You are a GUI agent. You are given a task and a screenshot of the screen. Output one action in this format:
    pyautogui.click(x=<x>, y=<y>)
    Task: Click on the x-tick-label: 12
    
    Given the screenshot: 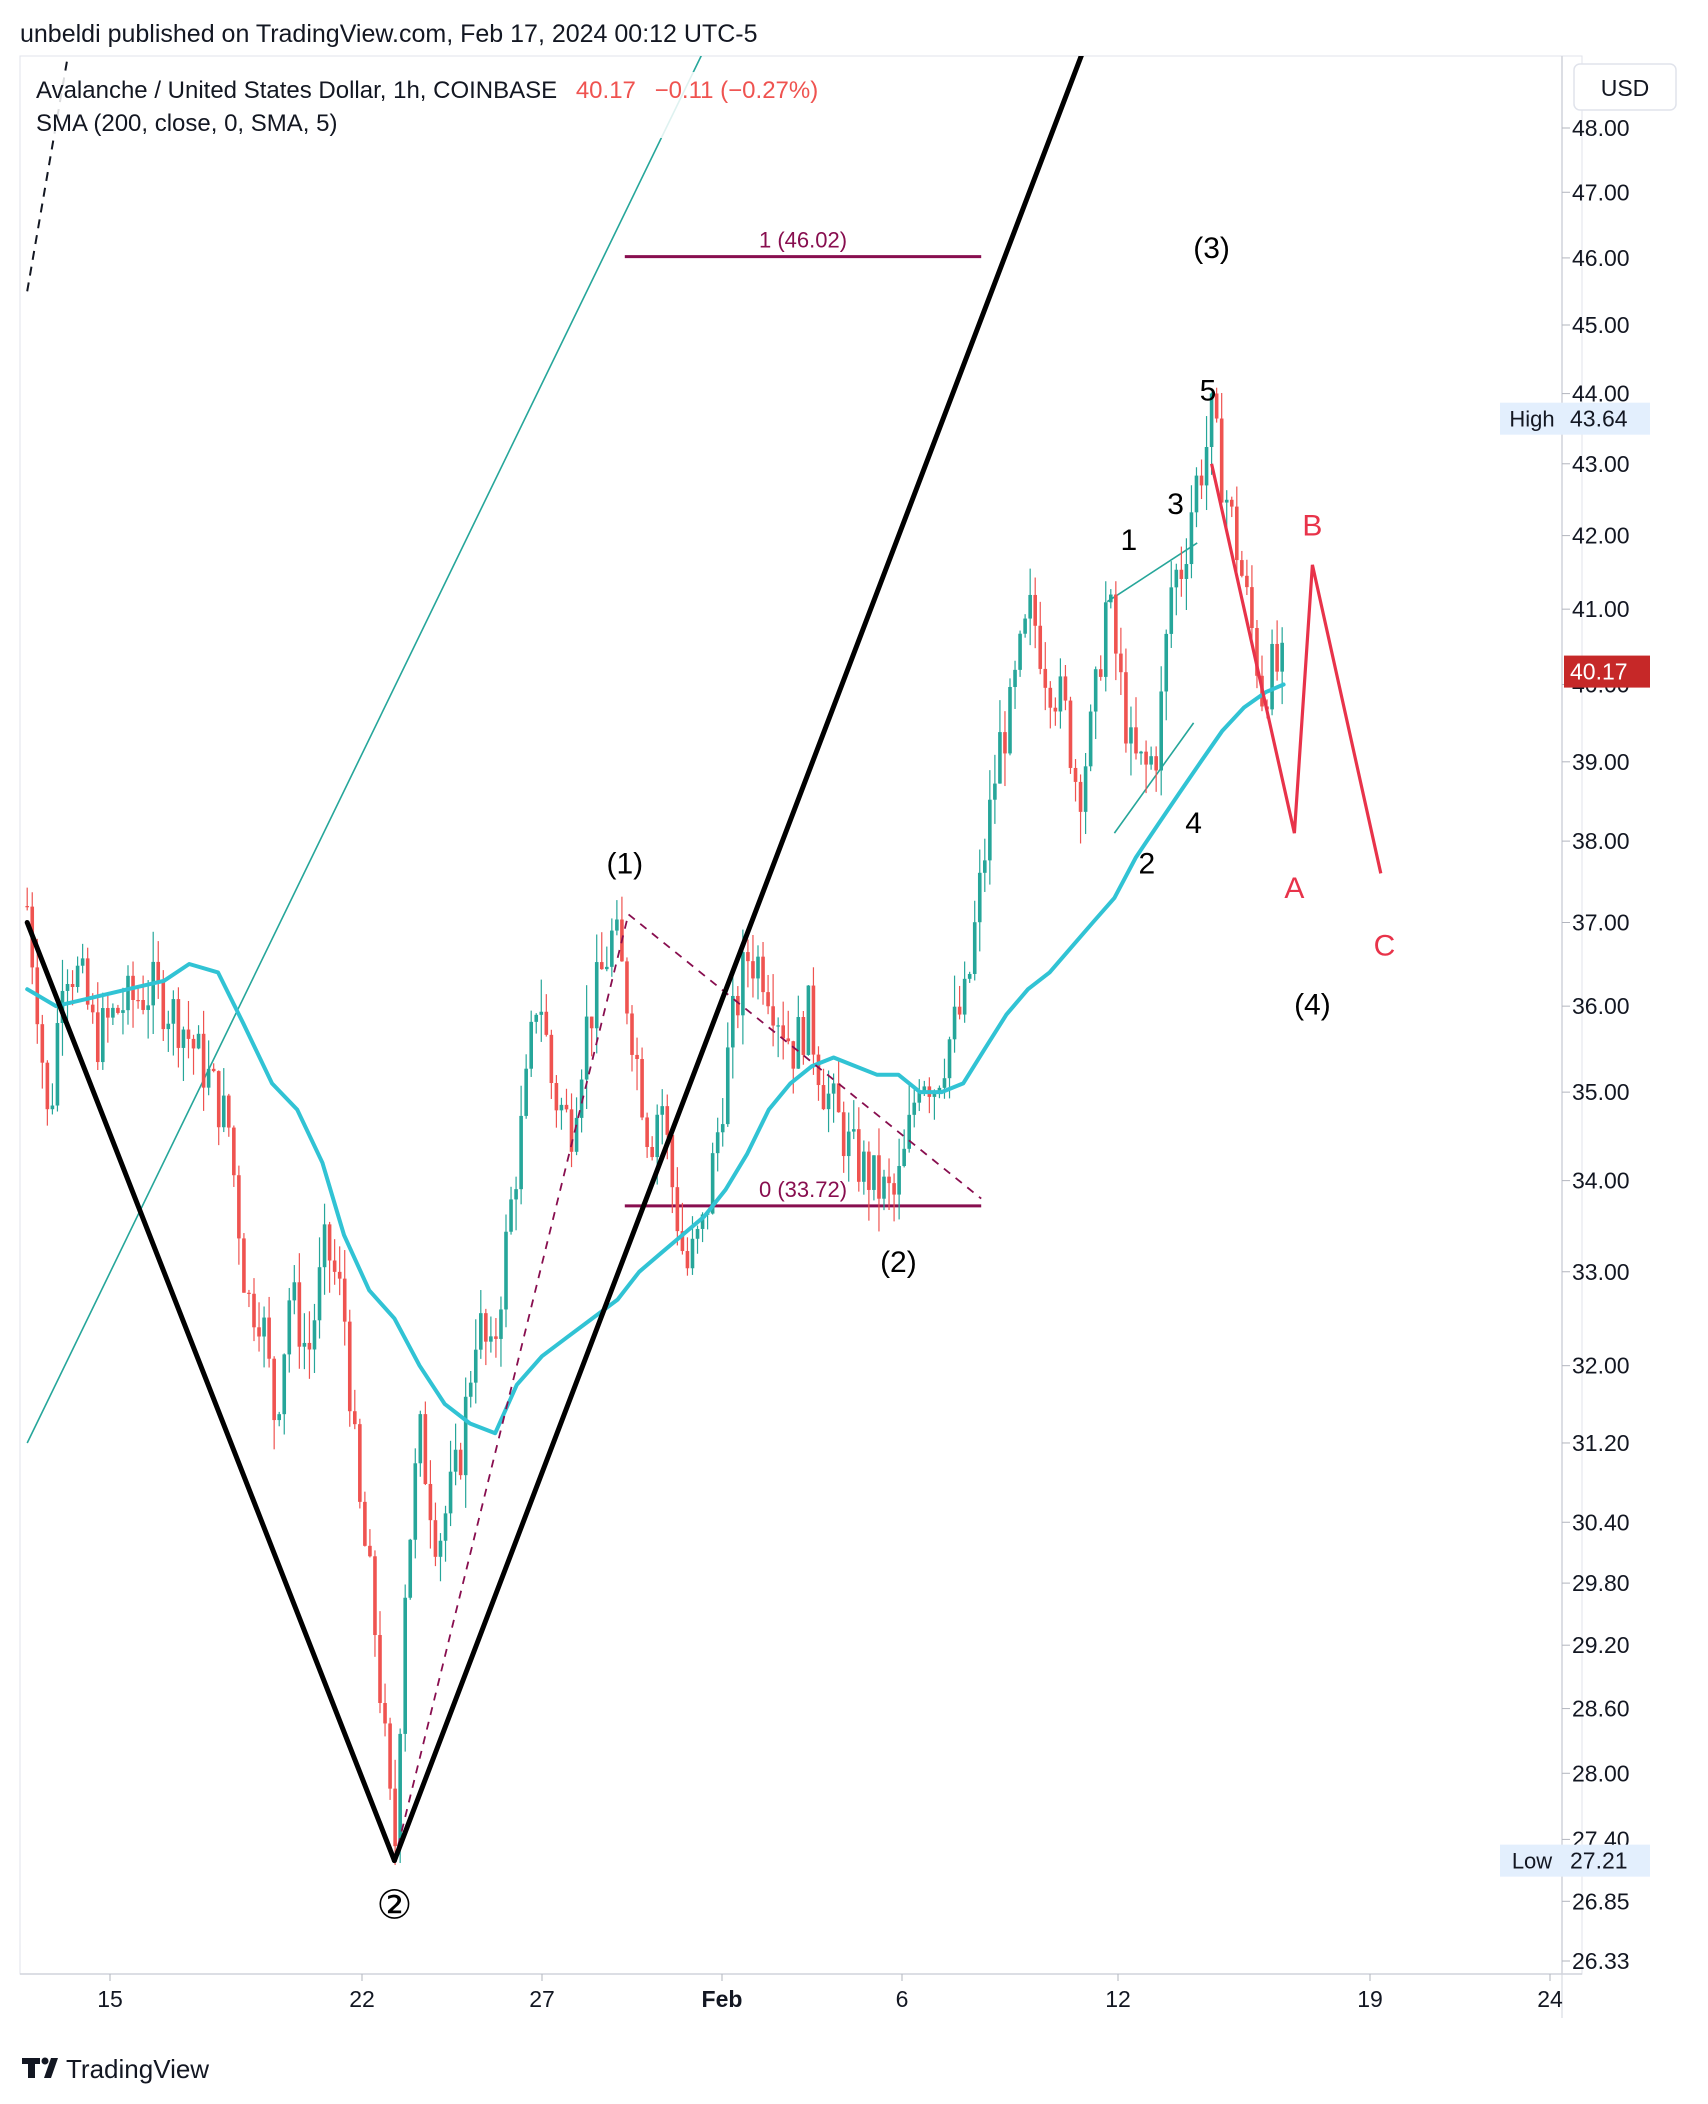 What is the action you would take?
    pyautogui.click(x=1118, y=1999)
    